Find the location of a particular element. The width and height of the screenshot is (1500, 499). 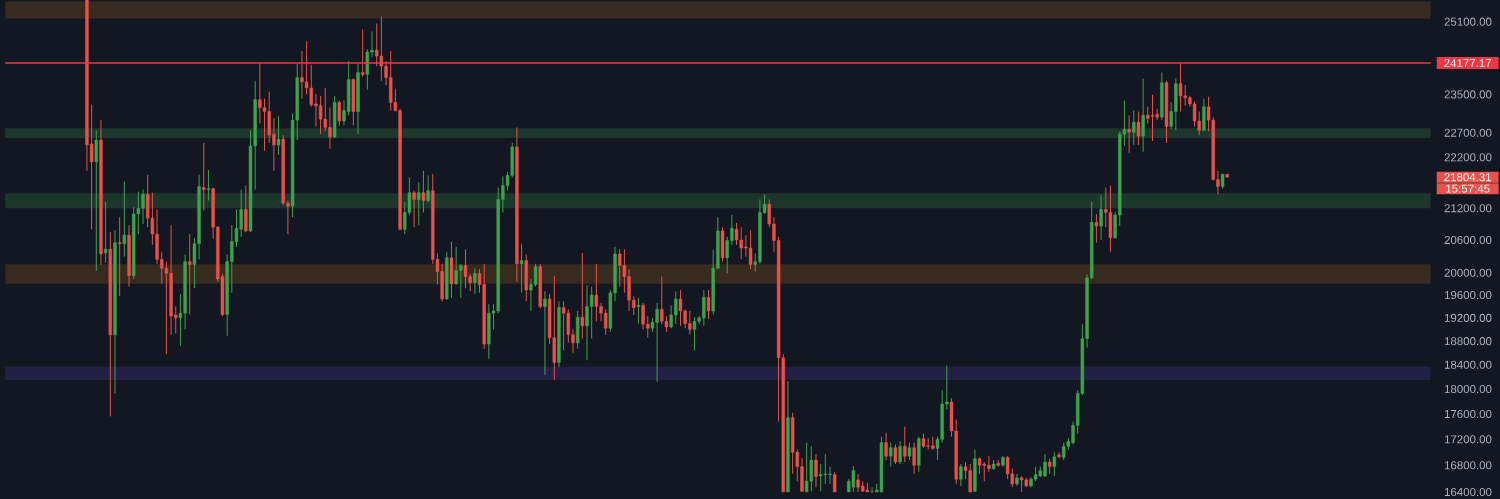

y-tick-label: 19200.00 is located at coordinates (1468, 317).